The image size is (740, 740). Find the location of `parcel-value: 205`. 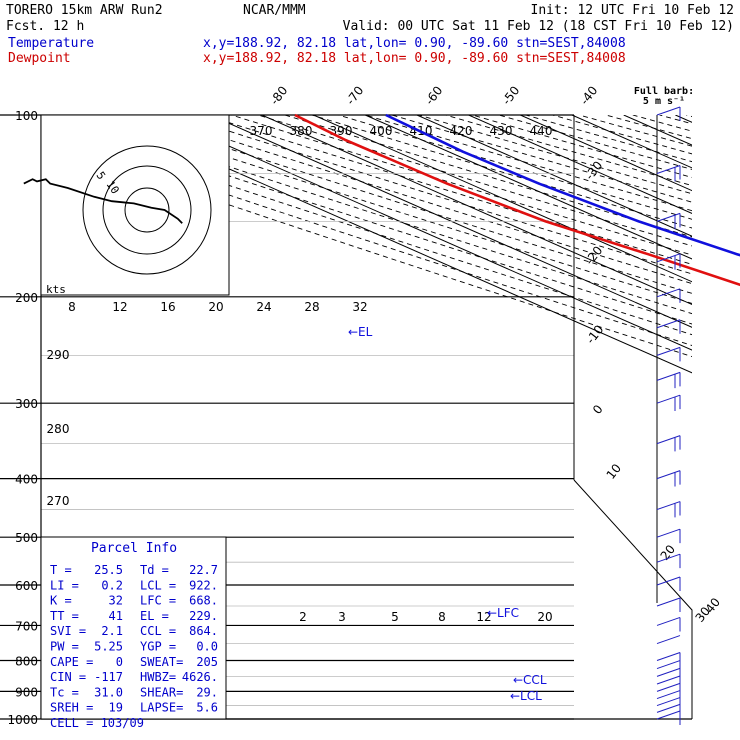

parcel-value: 205 is located at coordinates (207, 662).